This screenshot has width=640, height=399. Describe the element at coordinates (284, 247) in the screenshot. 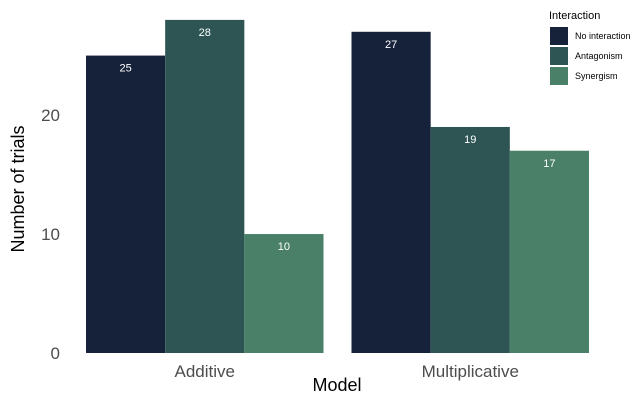

I see `bar-value-label: 10` at that location.